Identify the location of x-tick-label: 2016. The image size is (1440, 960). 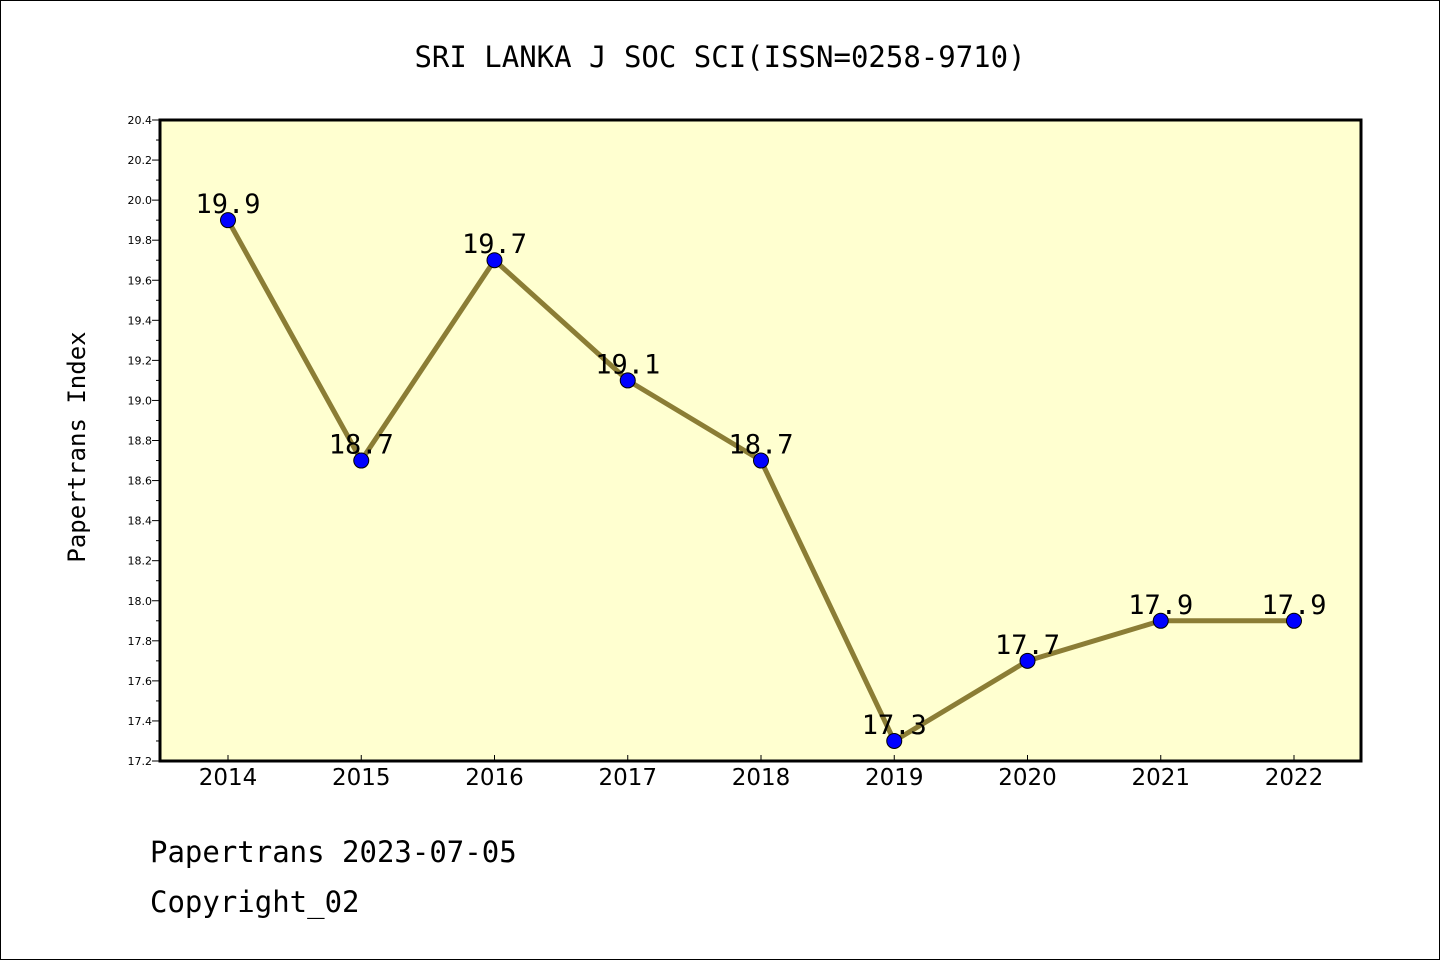
(494, 778).